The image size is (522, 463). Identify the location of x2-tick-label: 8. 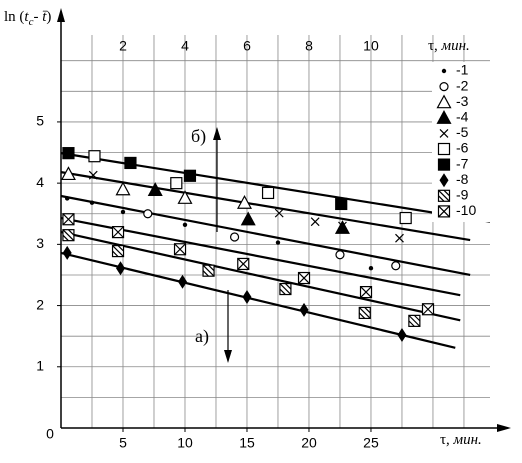
(309, 46).